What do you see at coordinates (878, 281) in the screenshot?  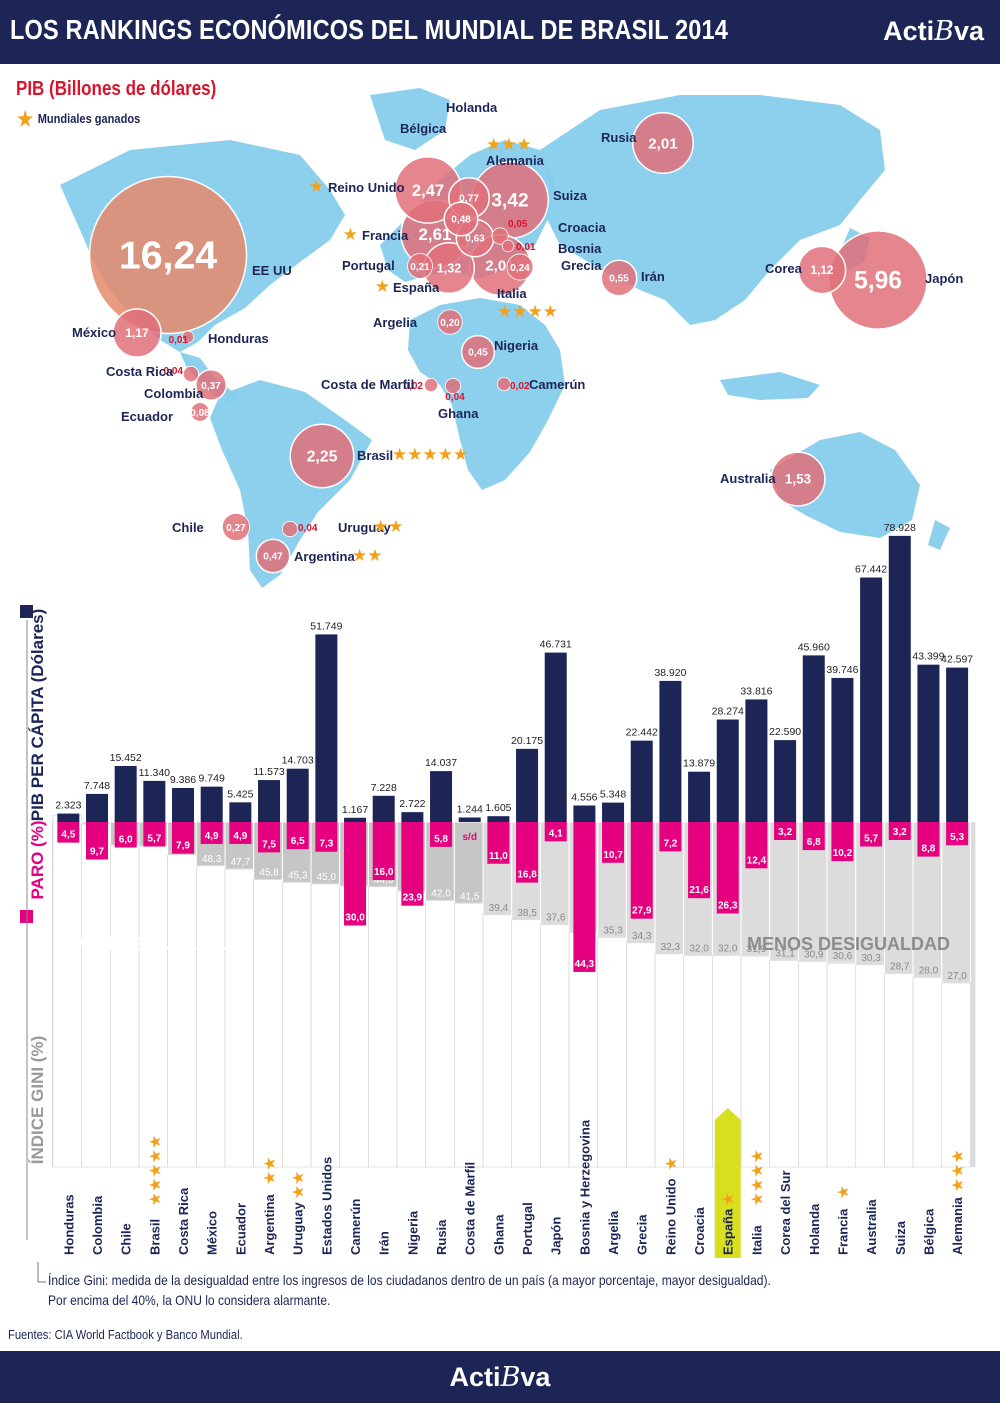 I see `bubble-value-japon: 5,96` at bounding box center [878, 281].